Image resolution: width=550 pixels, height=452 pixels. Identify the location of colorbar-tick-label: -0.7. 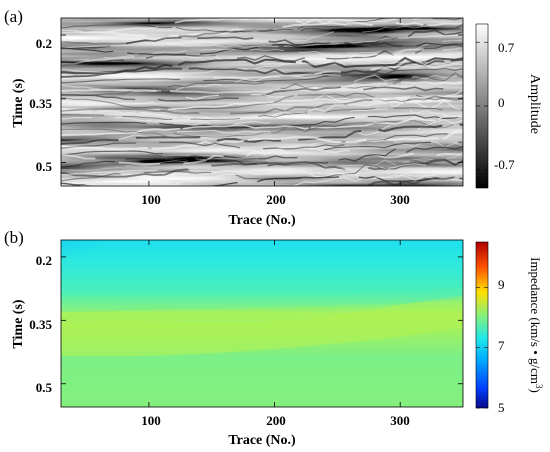
(504, 164).